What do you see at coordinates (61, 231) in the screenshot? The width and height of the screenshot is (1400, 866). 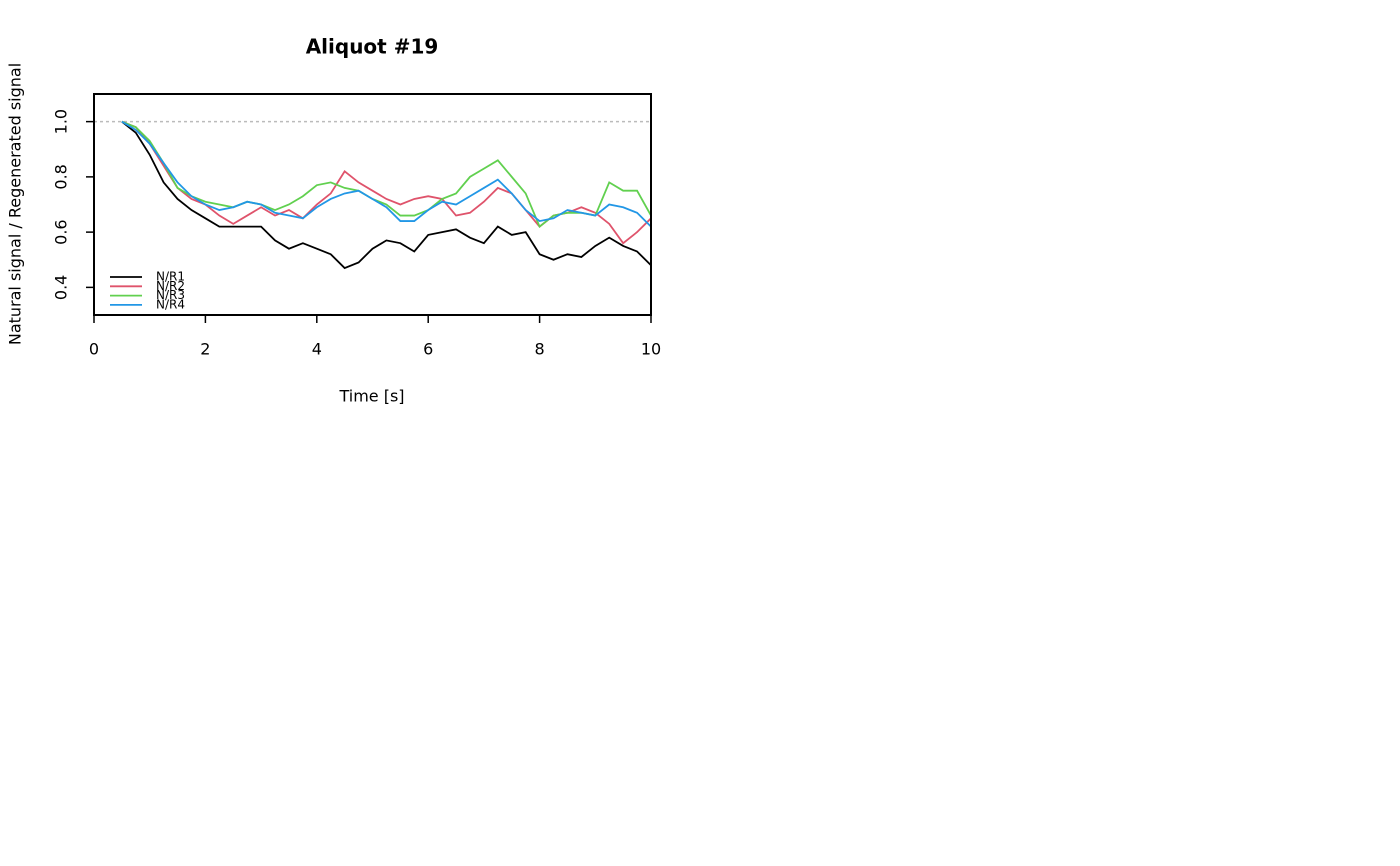 I see `y-tick-label: 0.6` at bounding box center [61, 231].